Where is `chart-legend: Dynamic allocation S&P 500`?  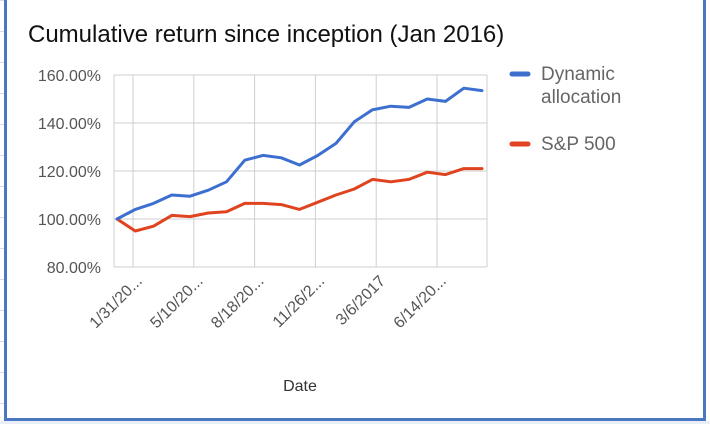 chart-legend: Dynamic allocation S&P 500 is located at coordinates (565, 109).